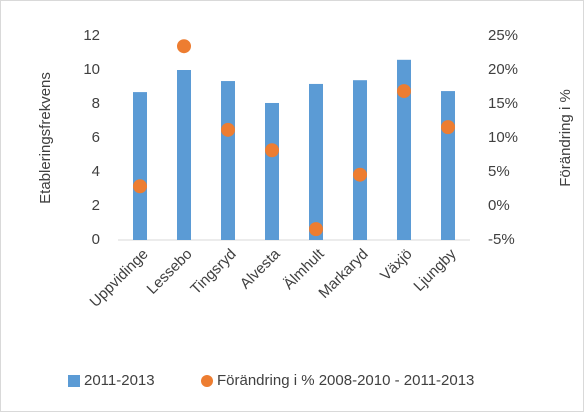 The height and width of the screenshot is (417, 584). Describe the element at coordinates (91, 35) in the screenshot. I see `y-tick-label: 12` at that location.